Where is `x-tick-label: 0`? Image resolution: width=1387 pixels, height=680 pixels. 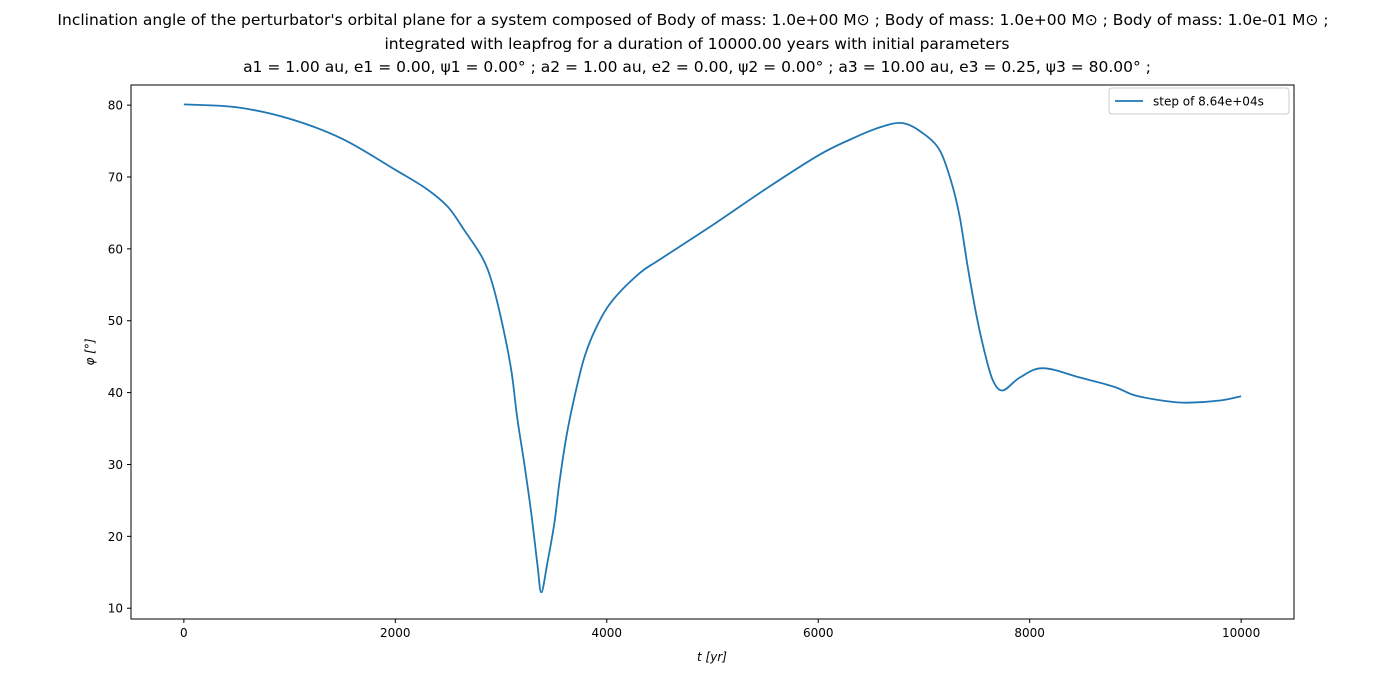 x-tick-label: 0 is located at coordinates (184, 633).